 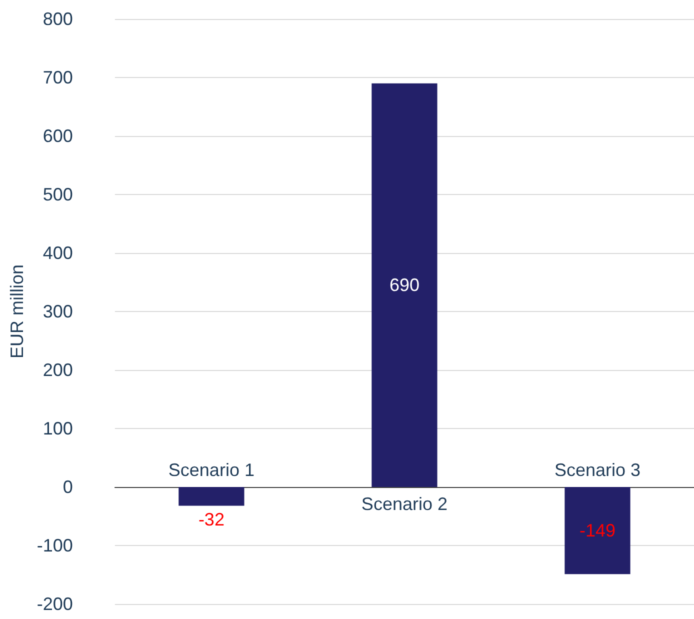 What do you see at coordinates (597, 470) in the screenshot?
I see `x-tick-label: Scenario 3` at bounding box center [597, 470].